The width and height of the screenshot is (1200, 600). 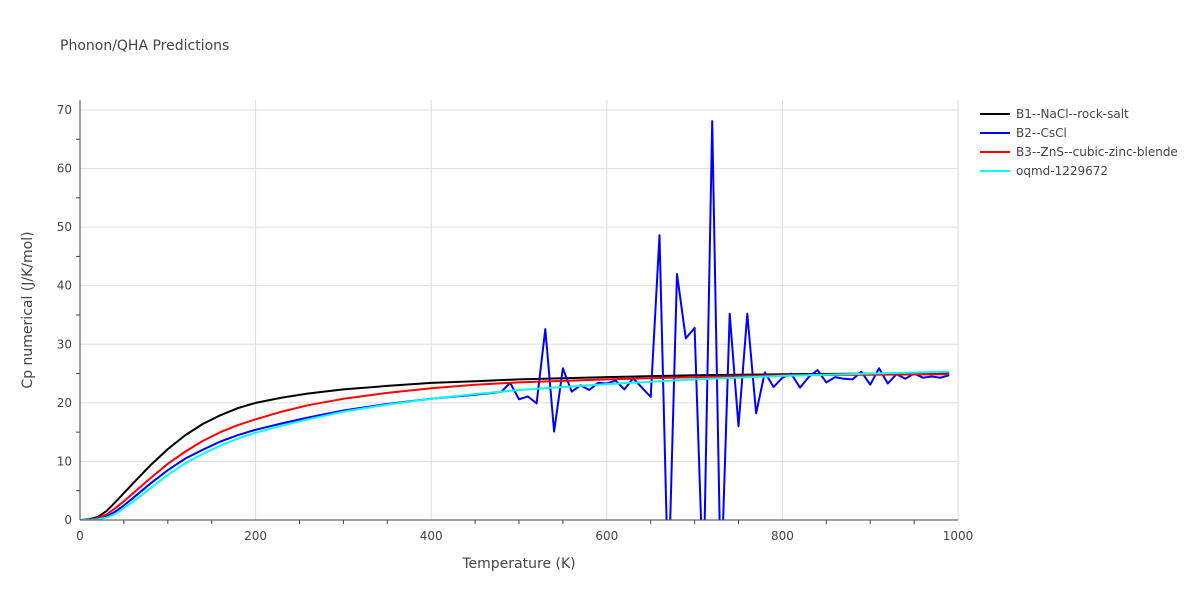 I want to click on y-tick-label: 20, so click(x=64, y=403).